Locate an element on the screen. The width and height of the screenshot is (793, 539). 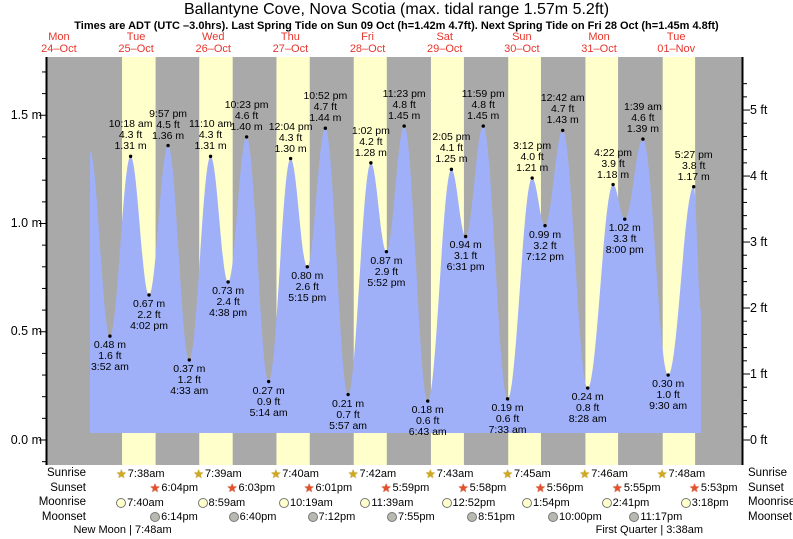
tide-label-line: 11:10 am is located at coordinates (211, 124).